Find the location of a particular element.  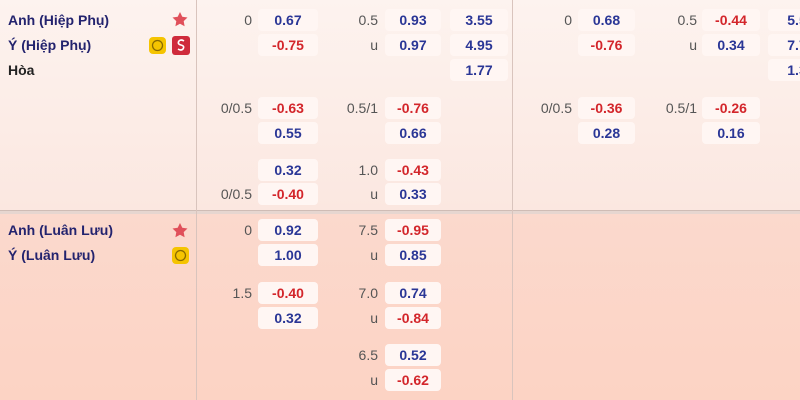

handicap-line: 7.5 is located at coordinates (368, 230).